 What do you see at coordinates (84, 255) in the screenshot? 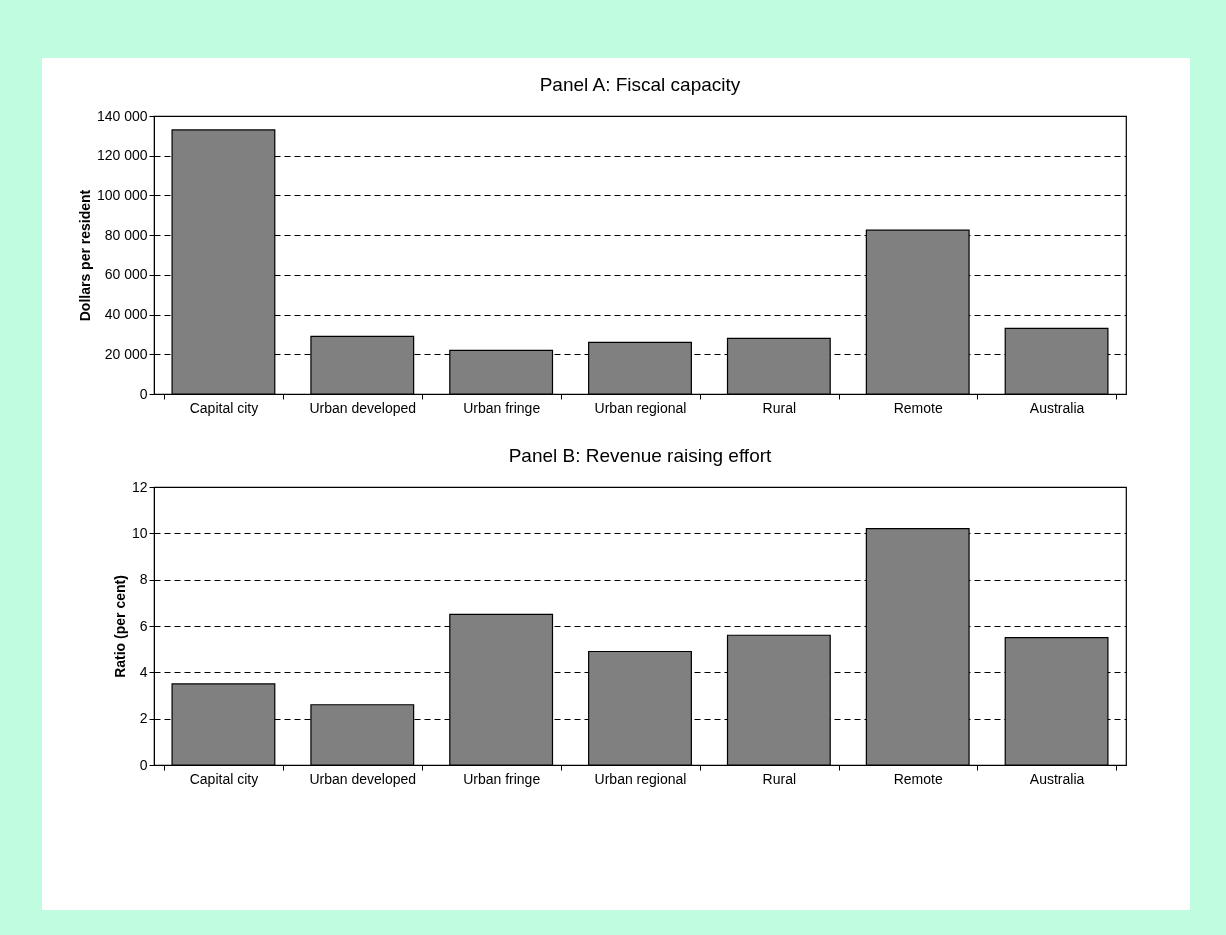
I see `y-axis-title: Dollars per resident` at bounding box center [84, 255].